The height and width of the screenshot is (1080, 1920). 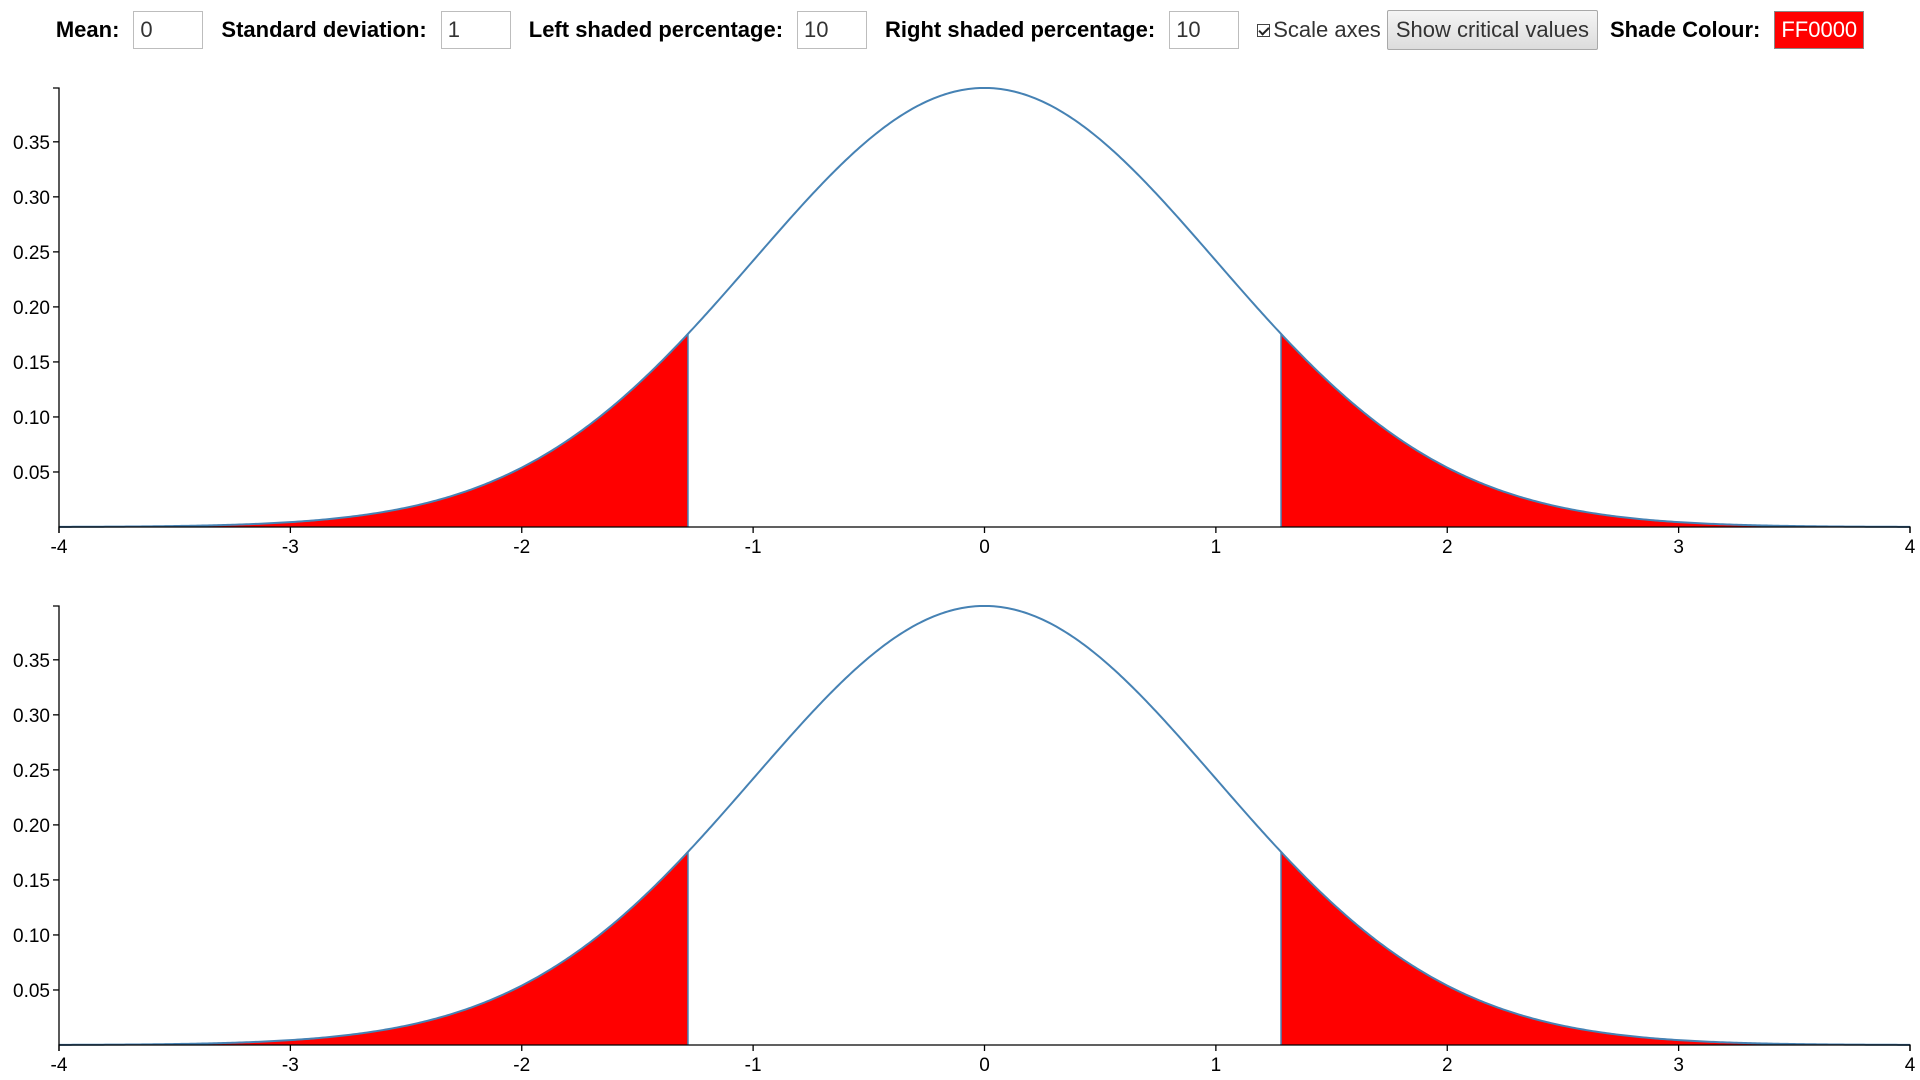 What do you see at coordinates (1020, 29) in the screenshot?
I see `right-shaded-label: Right shaded percentage:` at bounding box center [1020, 29].